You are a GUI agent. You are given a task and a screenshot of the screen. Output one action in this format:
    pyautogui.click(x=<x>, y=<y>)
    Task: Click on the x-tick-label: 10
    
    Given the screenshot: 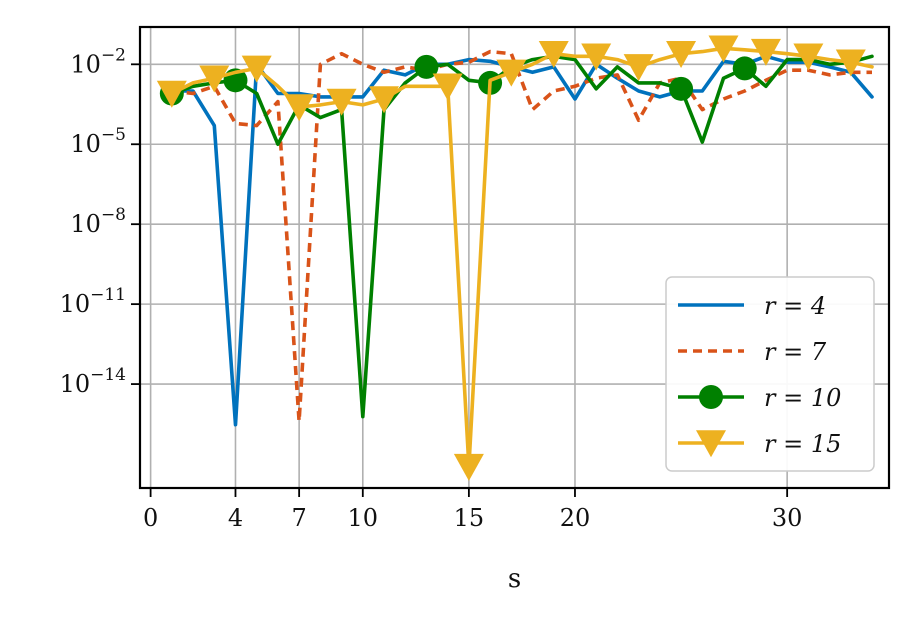 What is the action you would take?
    pyautogui.click(x=363, y=518)
    